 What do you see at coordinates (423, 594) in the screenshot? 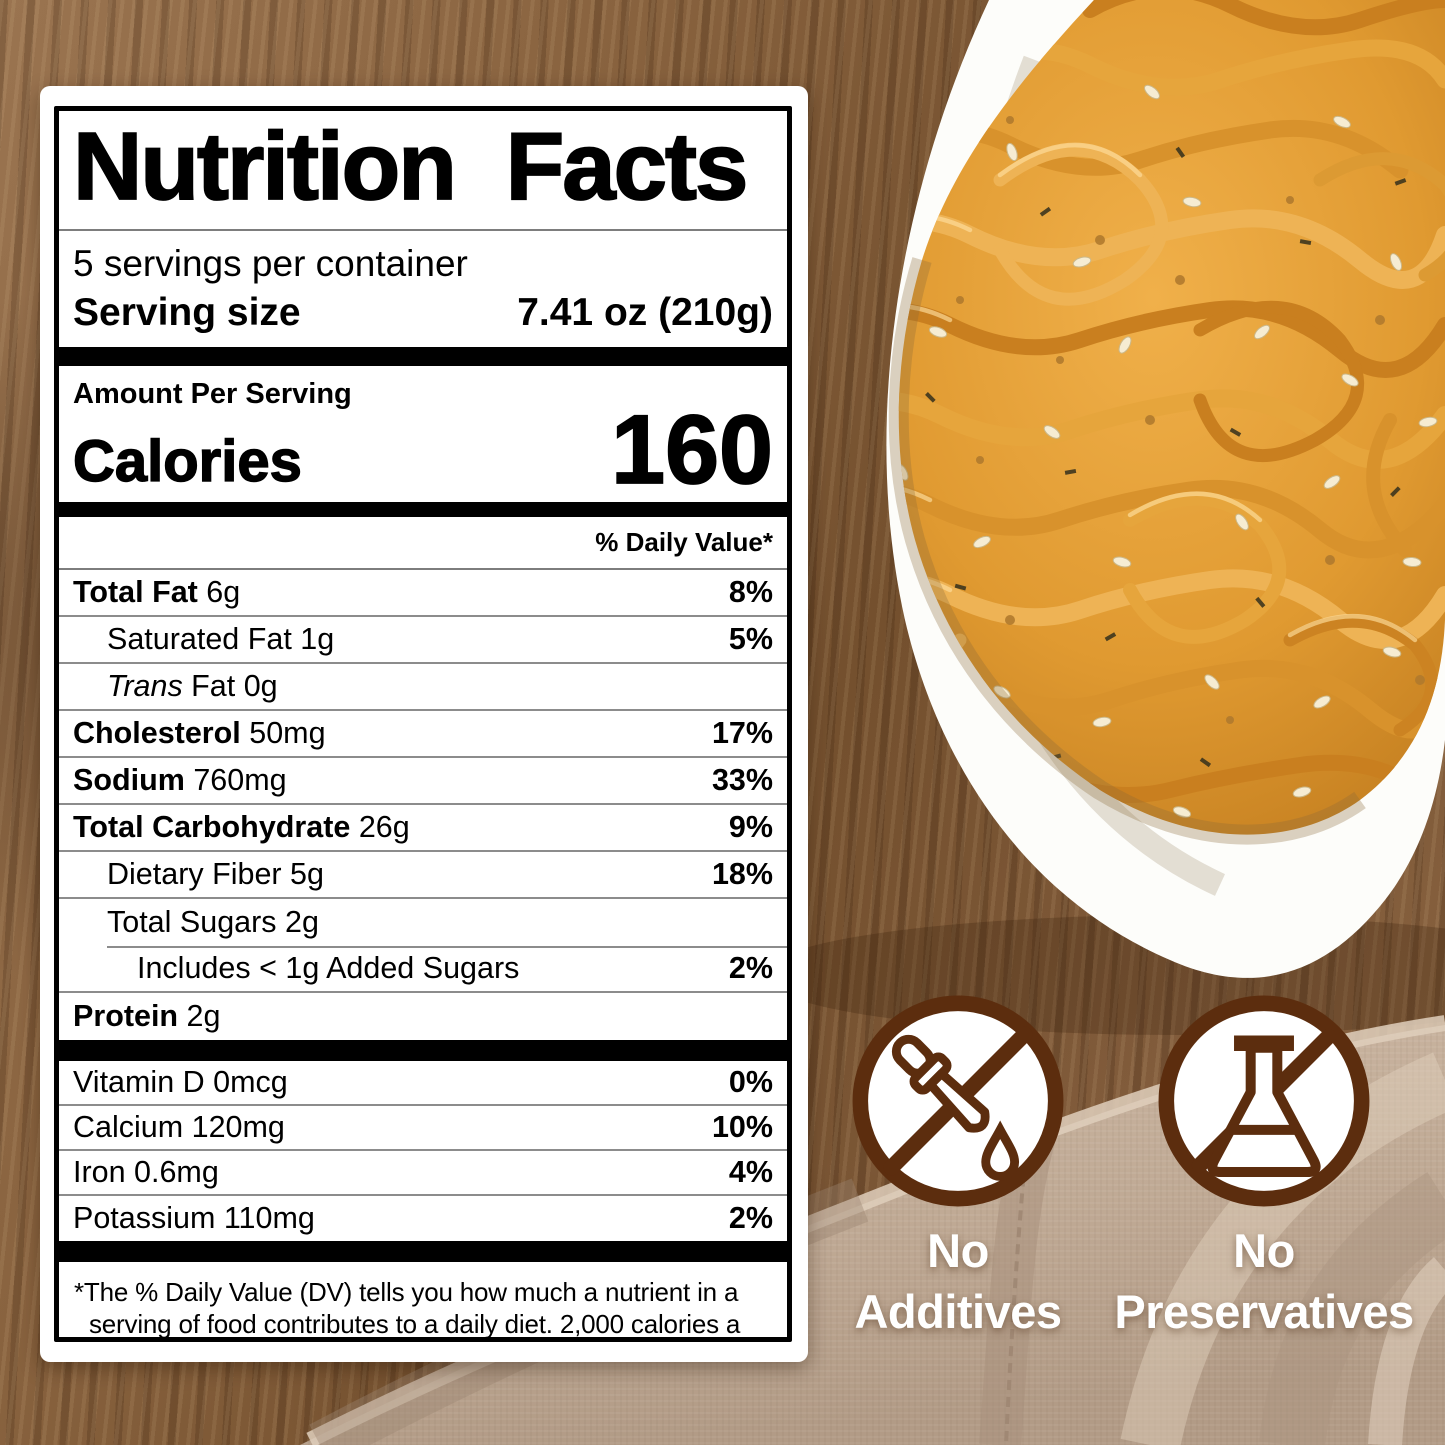
I see `nutrition-row-total-fat: Total Fat 6g 8%` at bounding box center [423, 594].